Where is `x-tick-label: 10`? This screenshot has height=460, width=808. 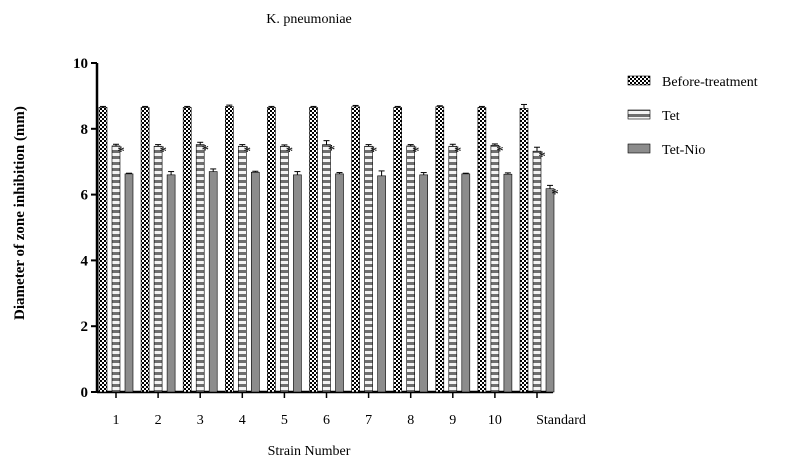 x-tick-label: 10 is located at coordinates (495, 420).